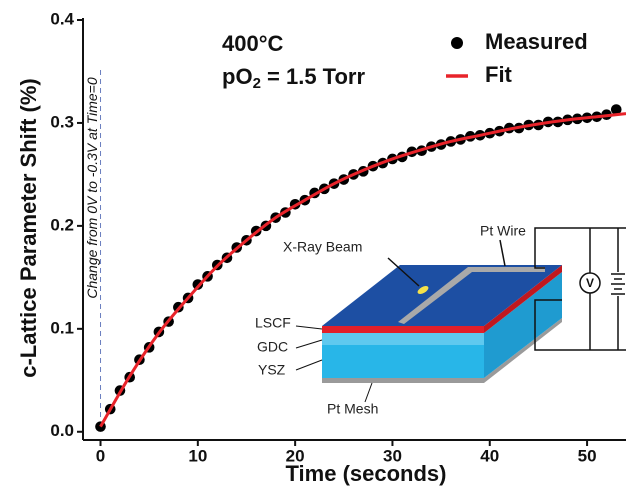  Describe the element at coordinates (587, 455) in the screenshot. I see `x-tick-label: 50` at that location.